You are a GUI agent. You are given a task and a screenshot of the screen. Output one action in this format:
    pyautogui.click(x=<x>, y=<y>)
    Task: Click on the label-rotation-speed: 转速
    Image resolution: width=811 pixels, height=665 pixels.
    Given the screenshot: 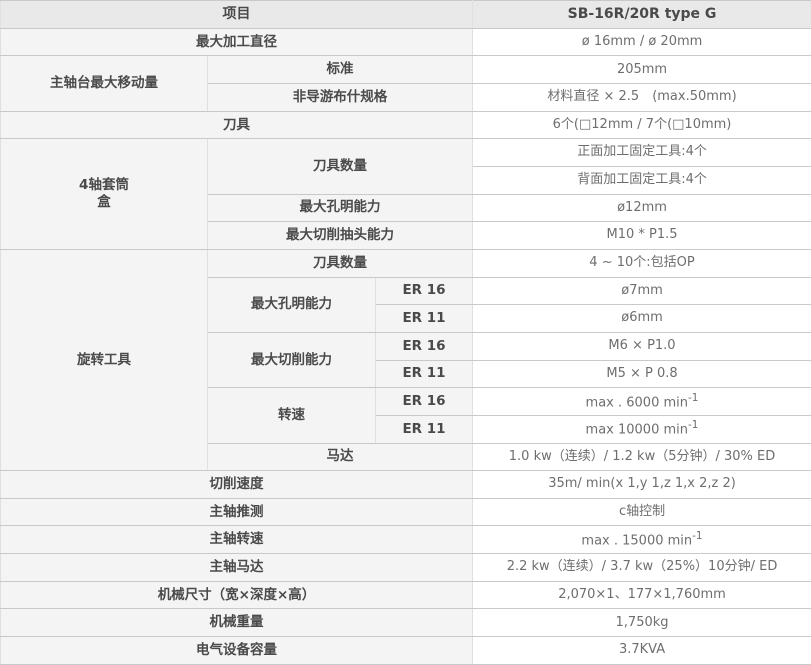 What is the action you would take?
    pyautogui.click(x=292, y=415)
    